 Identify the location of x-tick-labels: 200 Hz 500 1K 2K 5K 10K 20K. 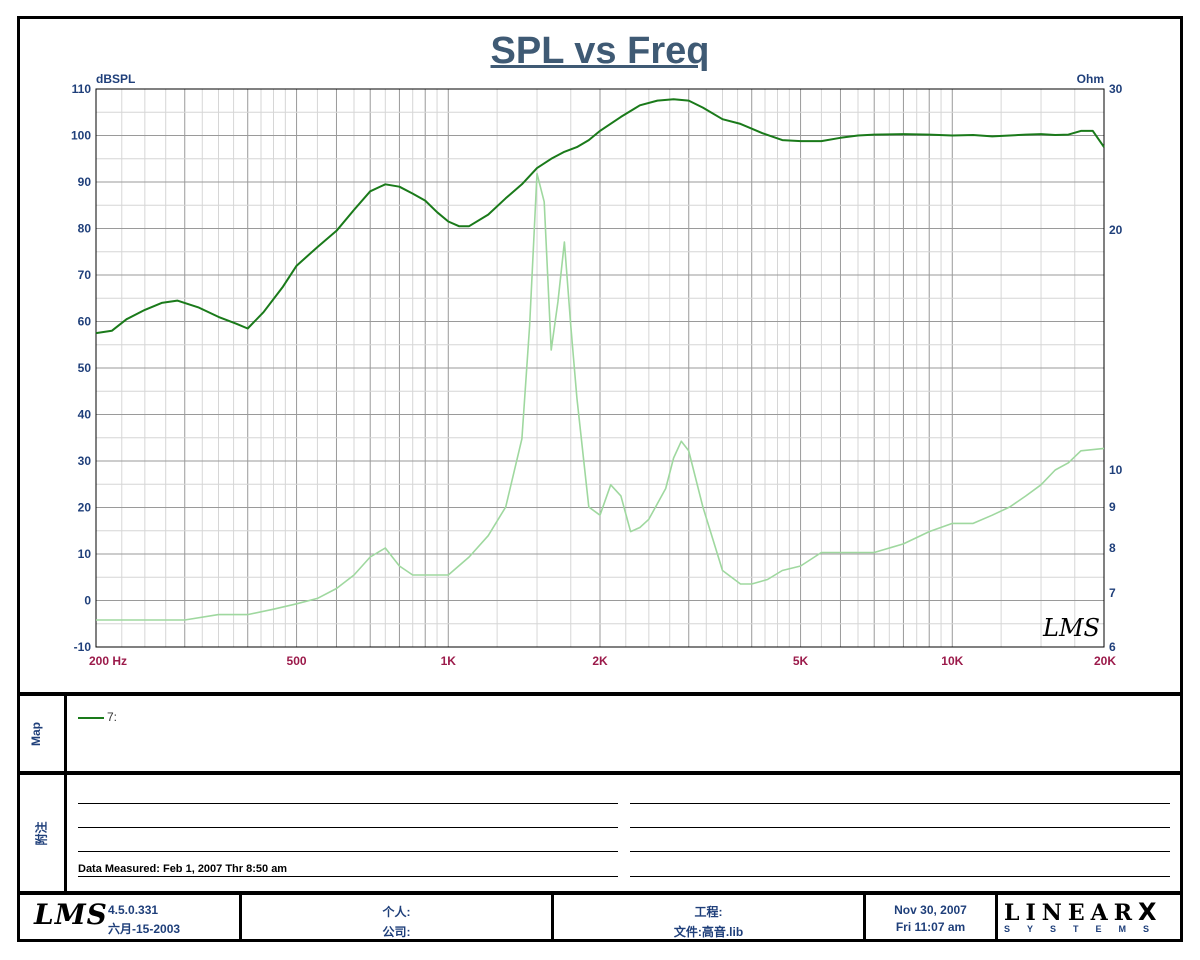
(602, 661).